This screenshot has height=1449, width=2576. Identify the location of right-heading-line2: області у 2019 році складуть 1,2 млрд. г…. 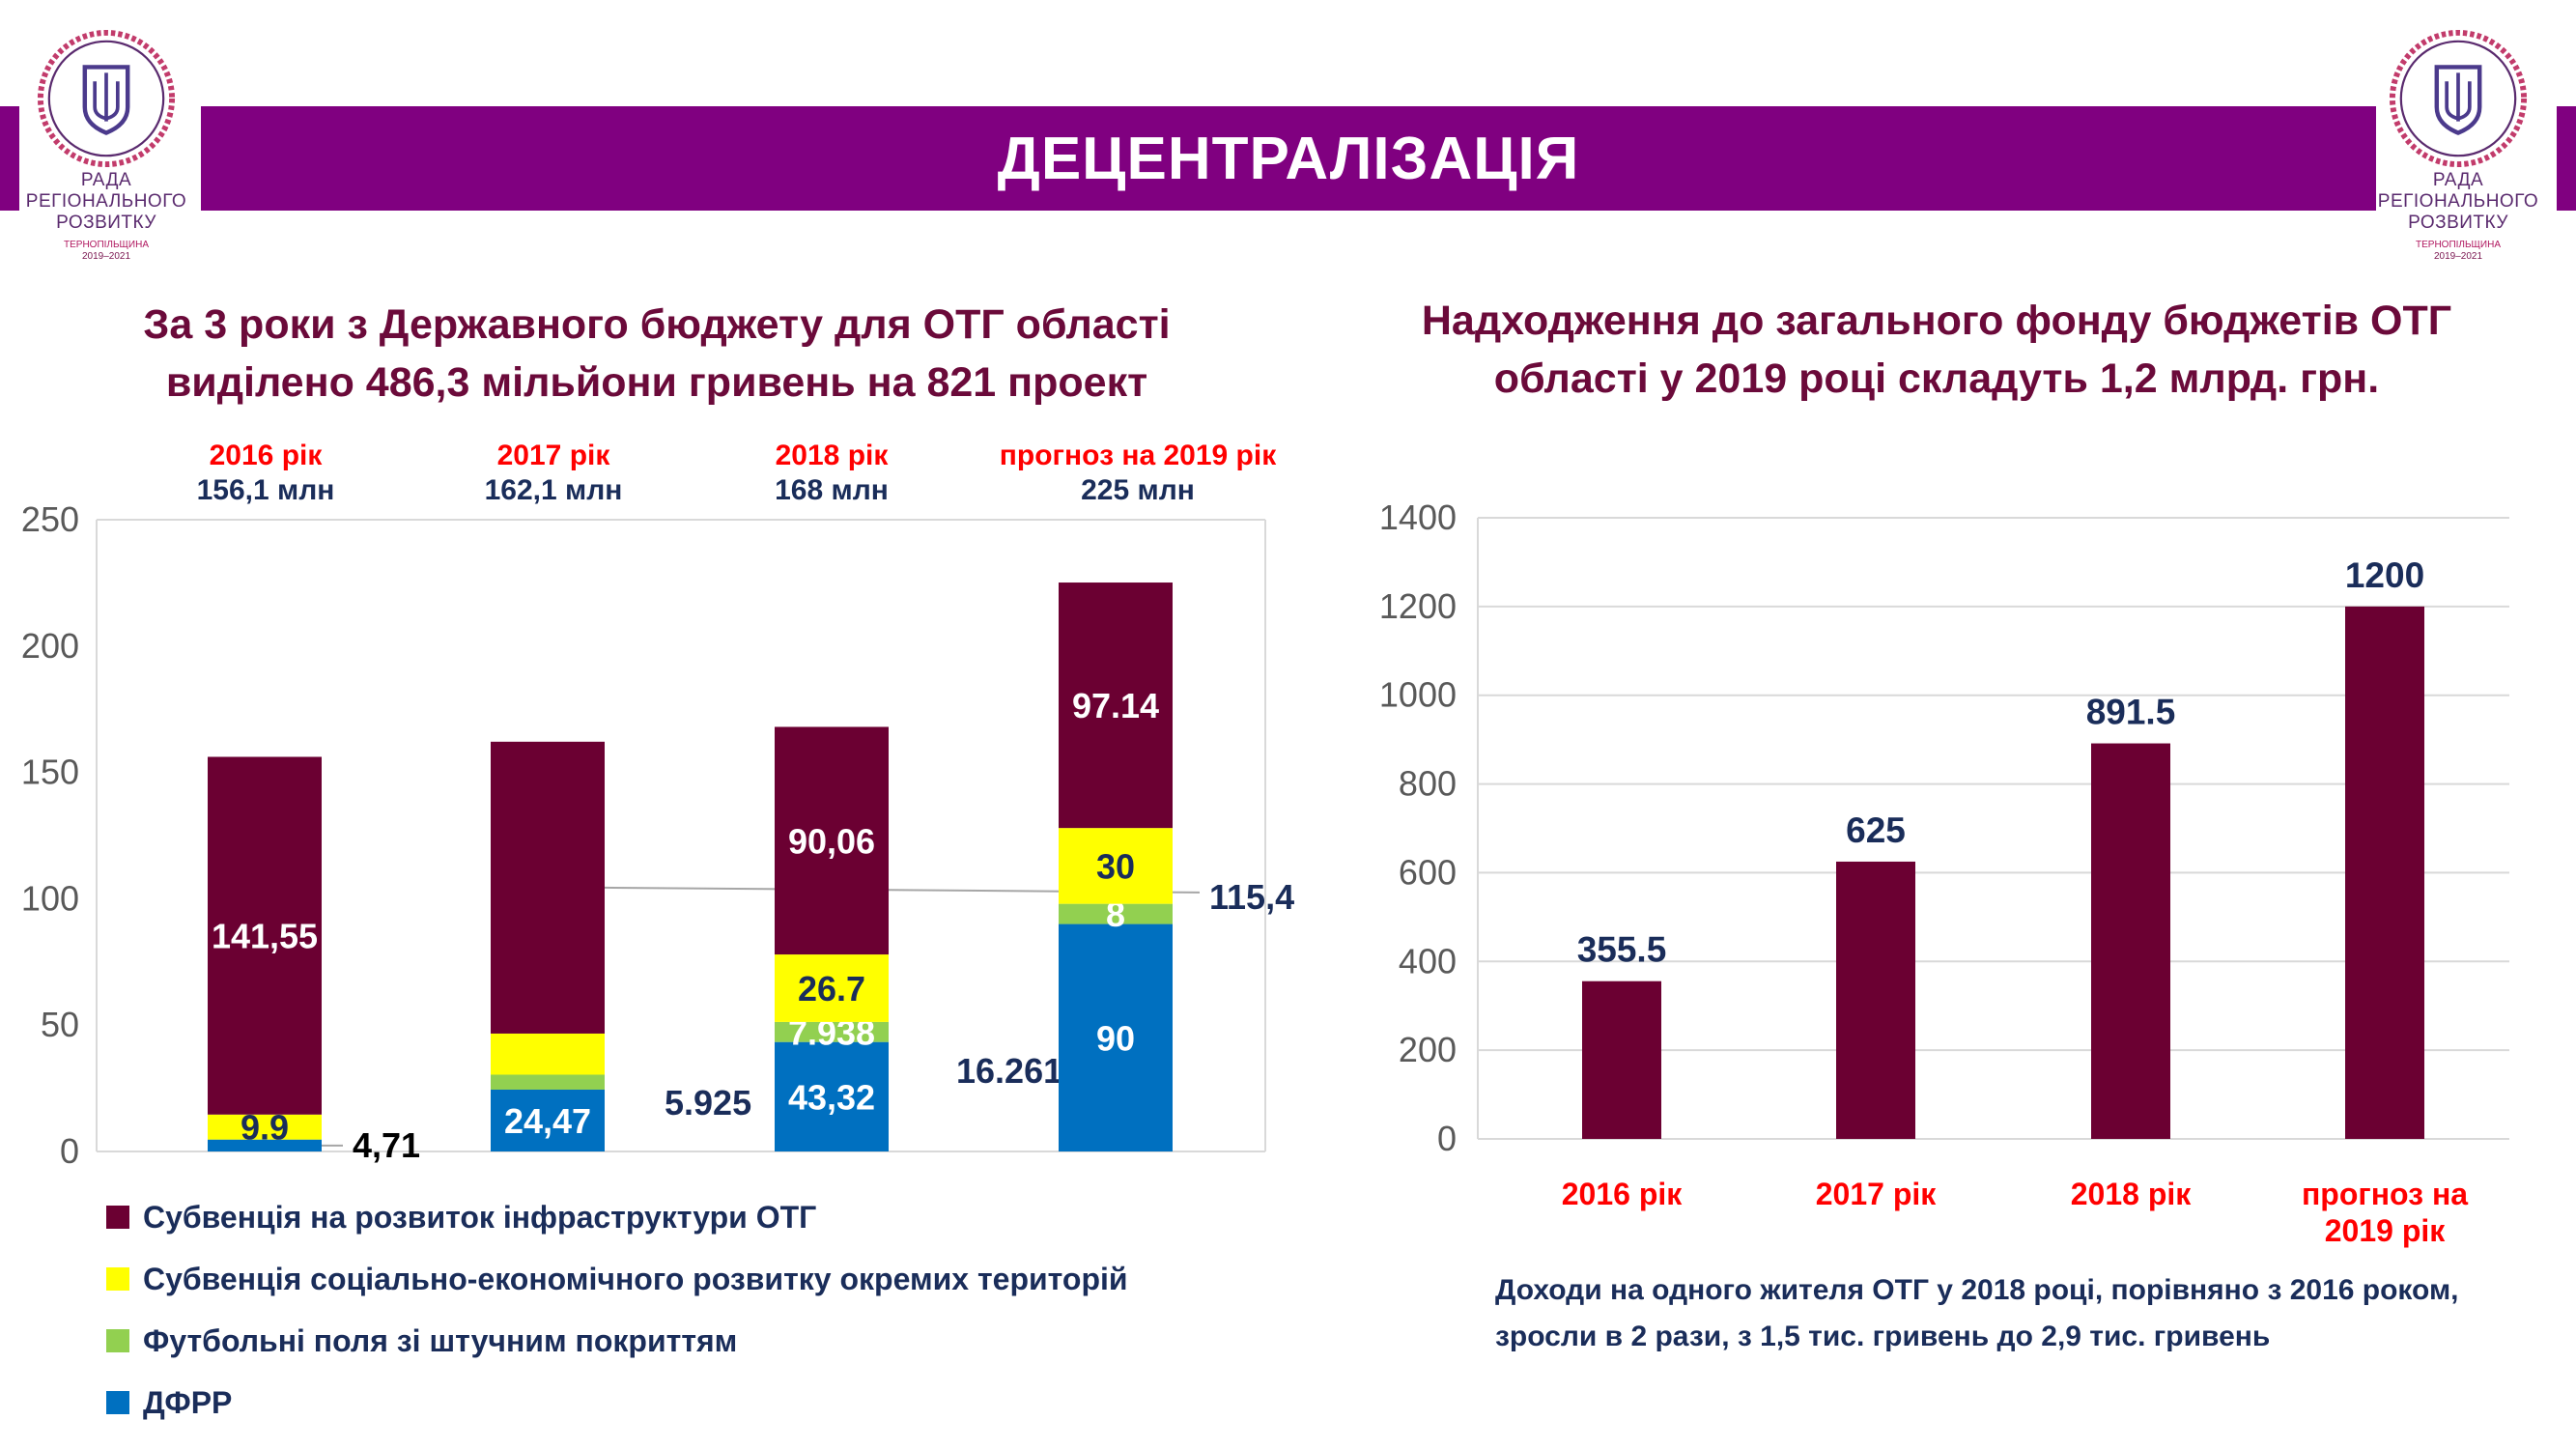
(1936, 378).